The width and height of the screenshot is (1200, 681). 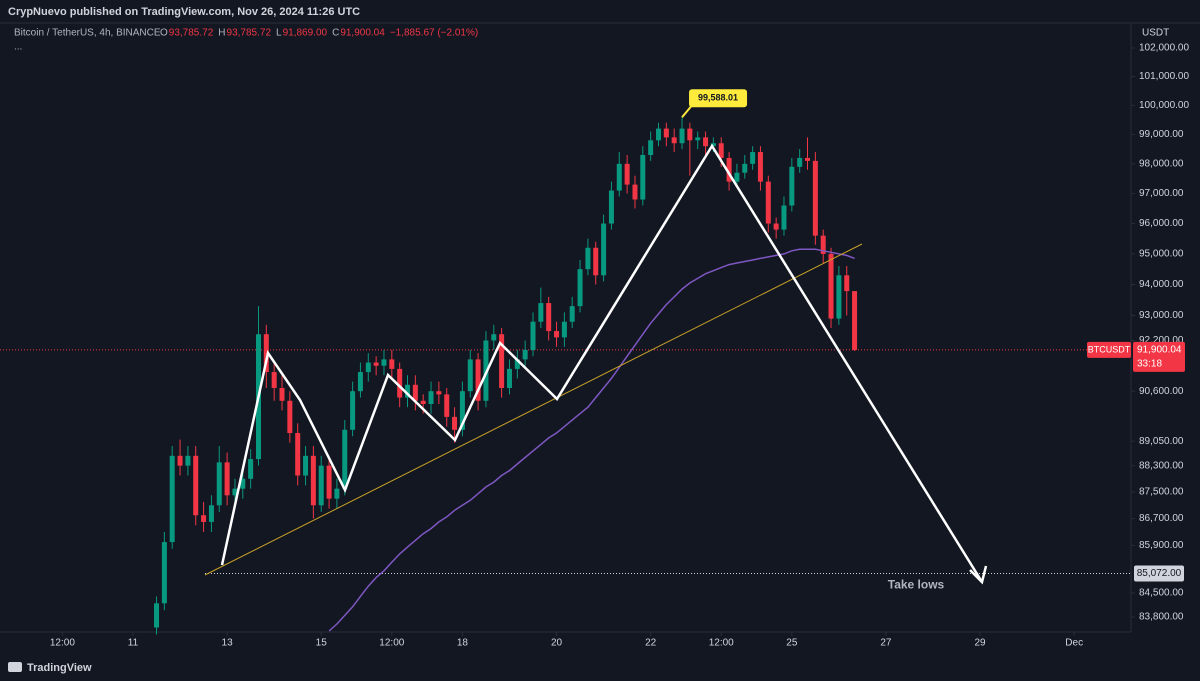 I want to click on annotation: Take lows, so click(x=916, y=585).